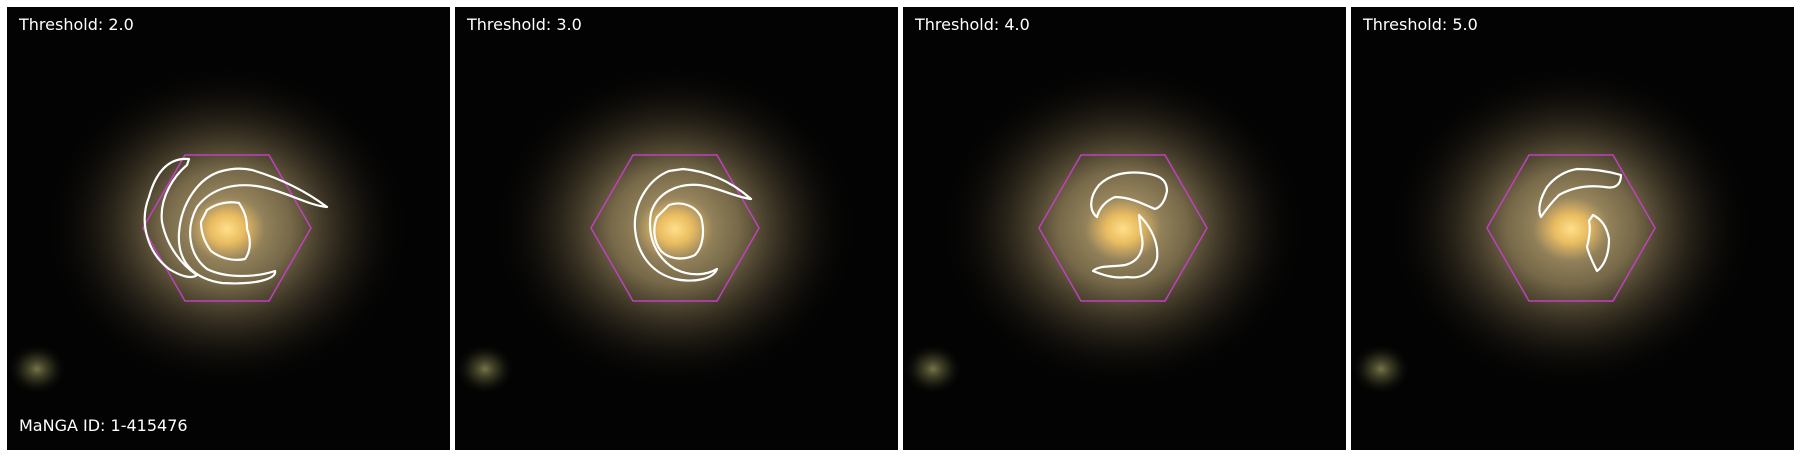 Image resolution: width=1800 pixels, height=457 pixels. I want to click on contour-core-region, so click(225, 231).